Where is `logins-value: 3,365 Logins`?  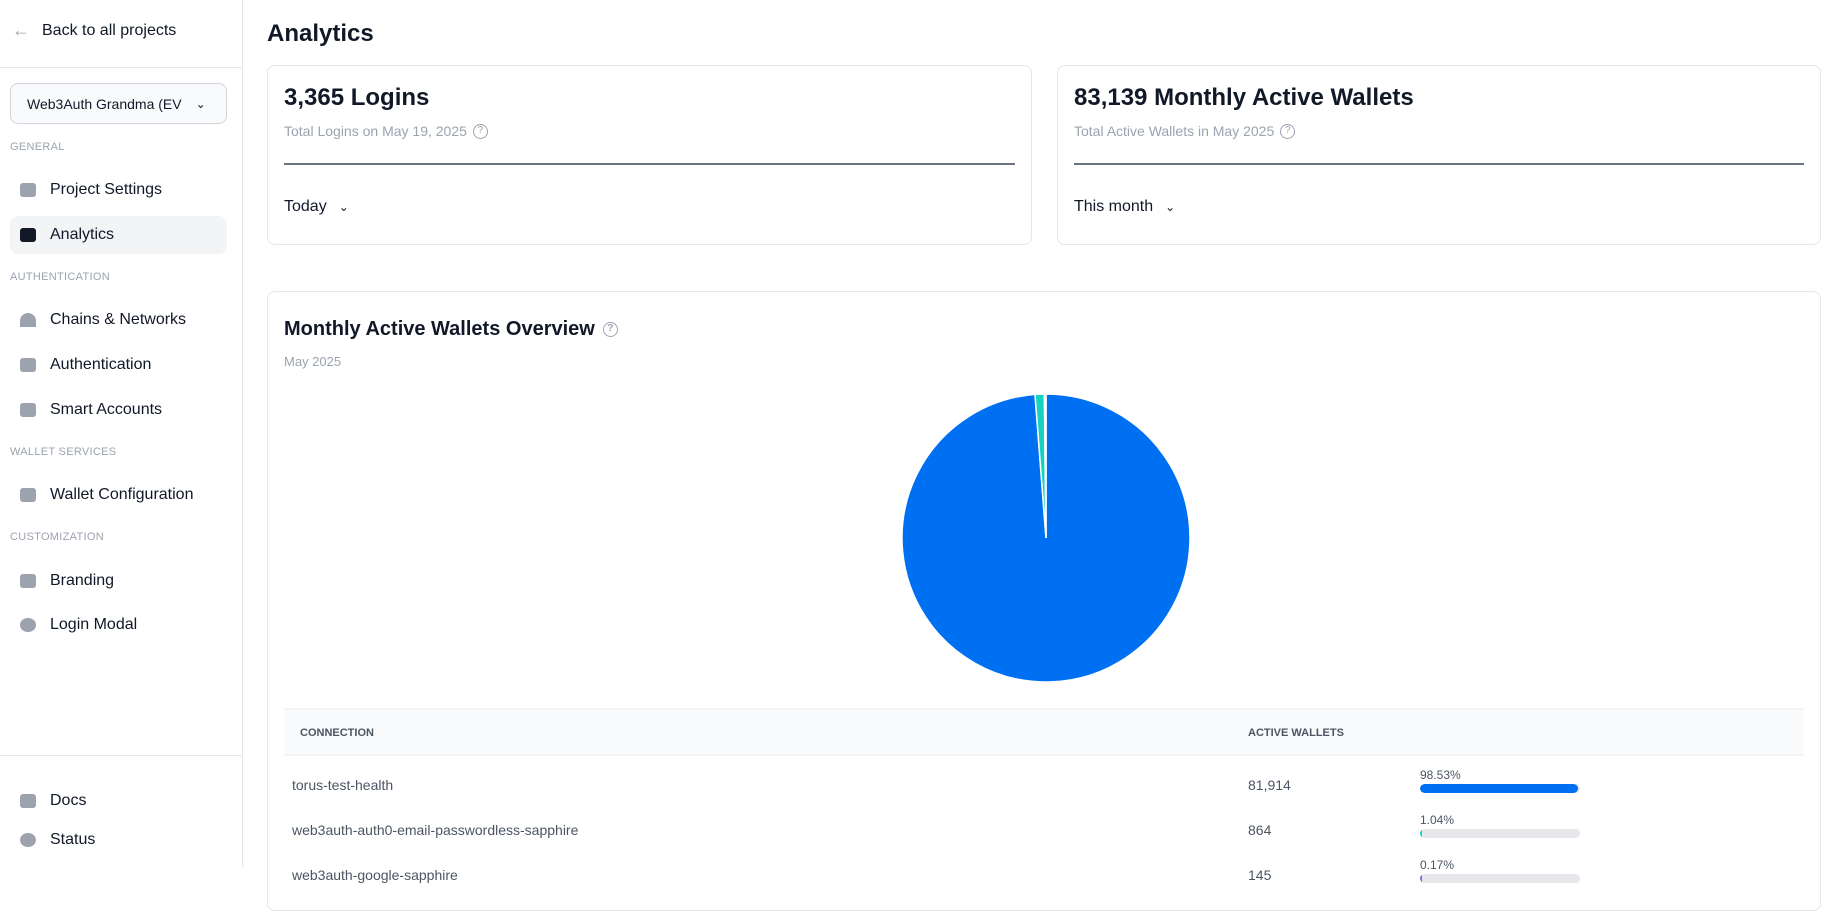 logins-value: 3,365 Logins is located at coordinates (357, 97).